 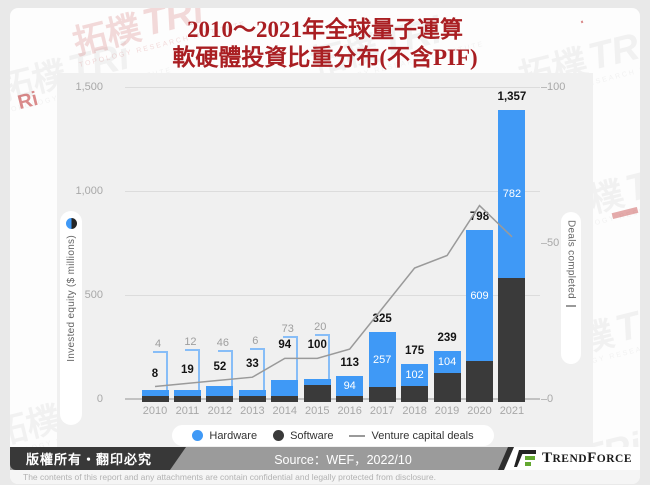 What do you see at coordinates (285, 411) in the screenshot?
I see `x-axis-label: 2014` at bounding box center [285, 411].